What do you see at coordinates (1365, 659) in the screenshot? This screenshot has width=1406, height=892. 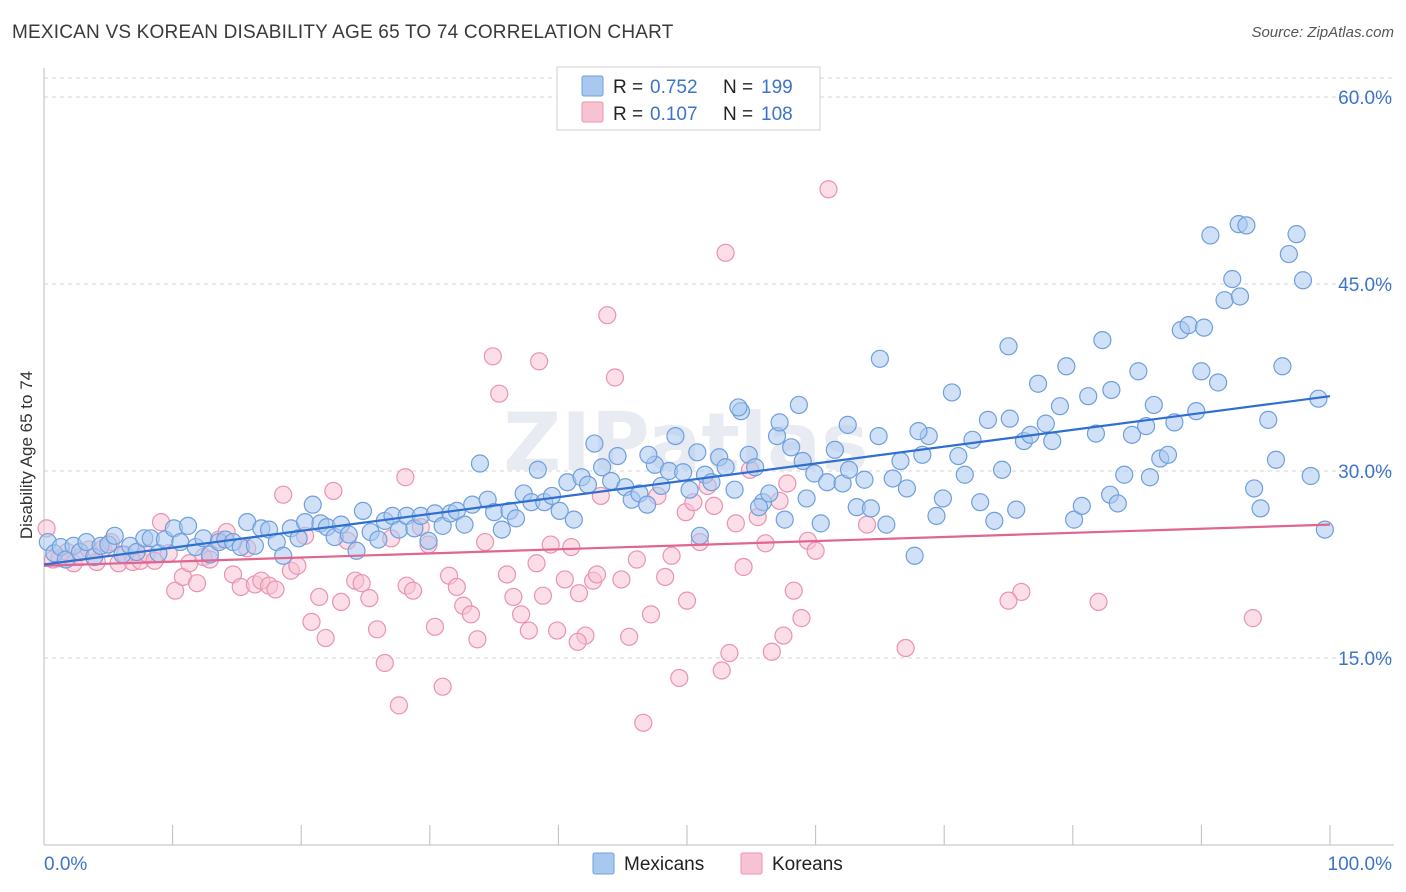 I see `y-tick-label: 15.0%` at bounding box center [1365, 659].